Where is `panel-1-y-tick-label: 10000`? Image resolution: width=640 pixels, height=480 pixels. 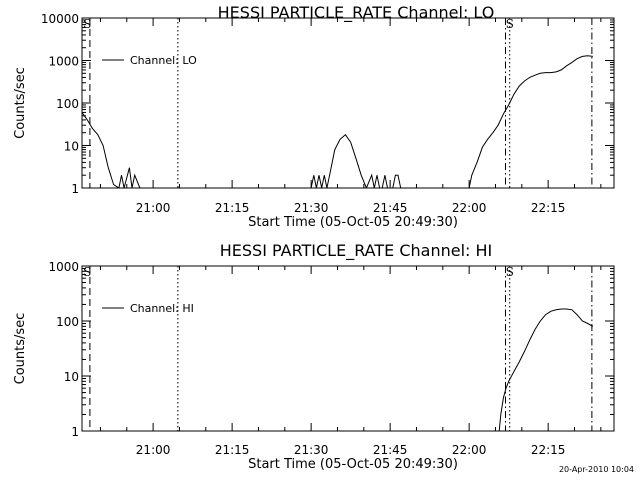 panel-1-y-tick-label: 10000 is located at coordinates (60, 19).